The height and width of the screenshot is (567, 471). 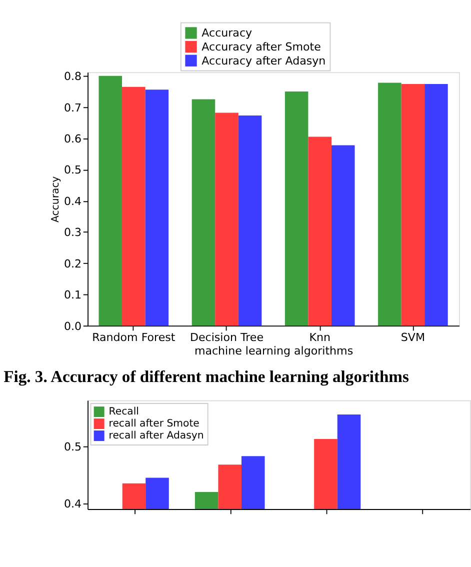 I want to click on y-tick-label: 0.2, so click(x=73, y=263).